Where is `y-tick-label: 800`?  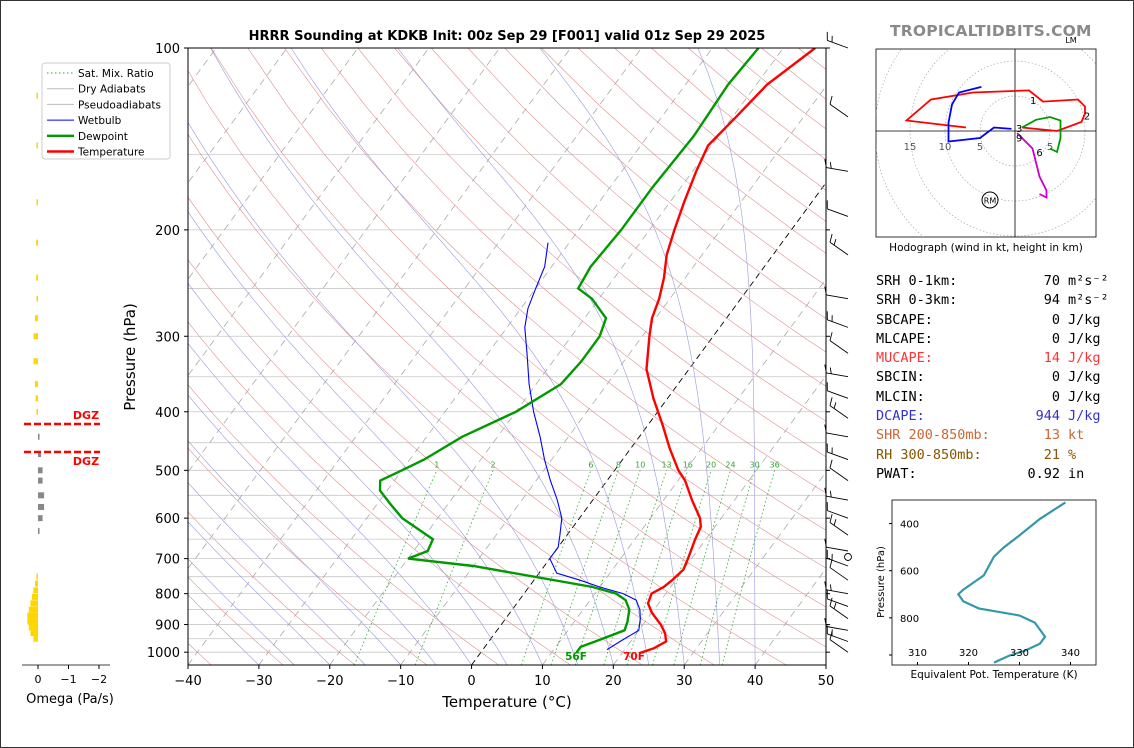 y-tick-label: 800 is located at coordinates (167, 595).